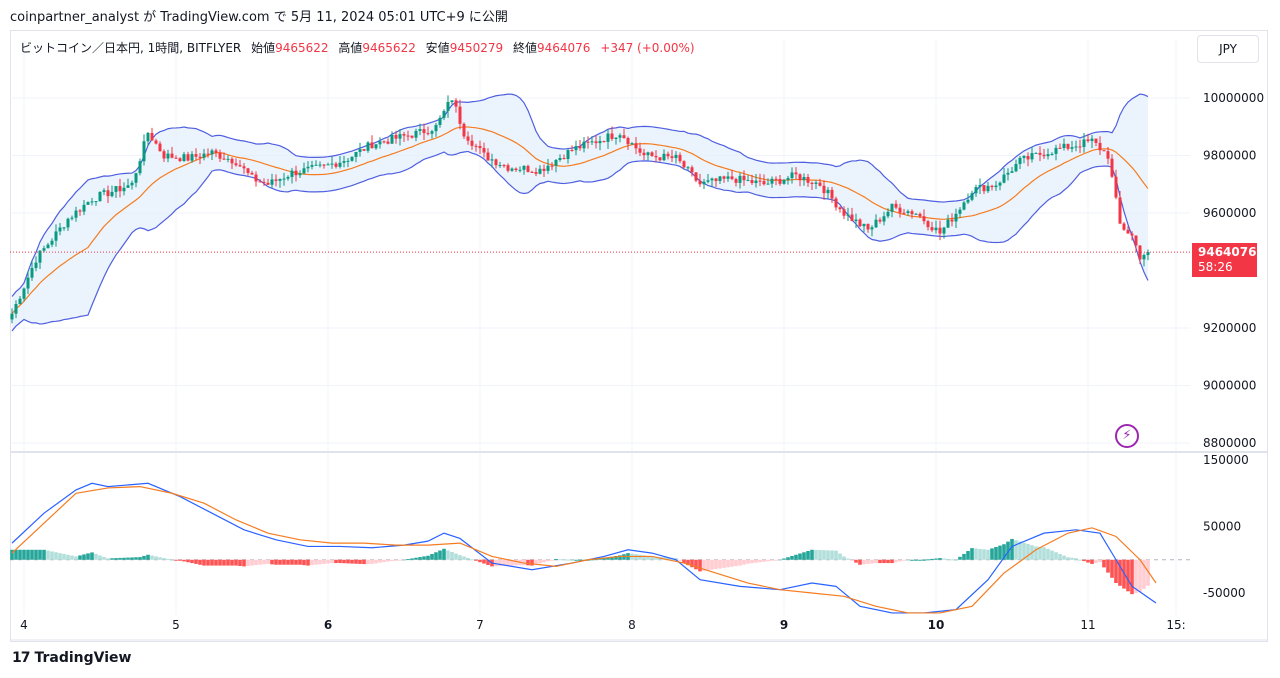 The height and width of the screenshot is (678, 1280). Describe the element at coordinates (302, 48) in the screenshot. I see `open-value: 9465622` at that location.